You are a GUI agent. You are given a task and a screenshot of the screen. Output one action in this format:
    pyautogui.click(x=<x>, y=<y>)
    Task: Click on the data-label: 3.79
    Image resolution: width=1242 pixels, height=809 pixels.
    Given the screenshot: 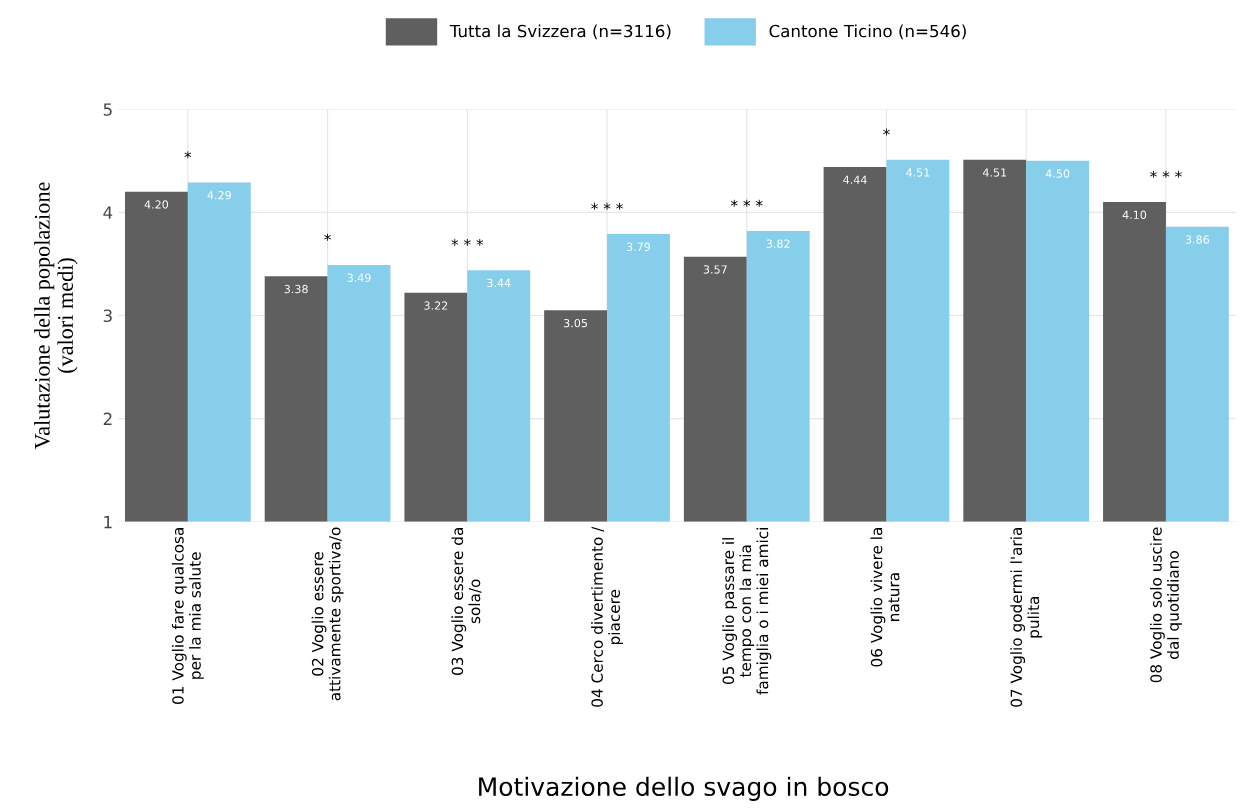 What is the action you would take?
    pyautogui.click(x=638, y=246)
    